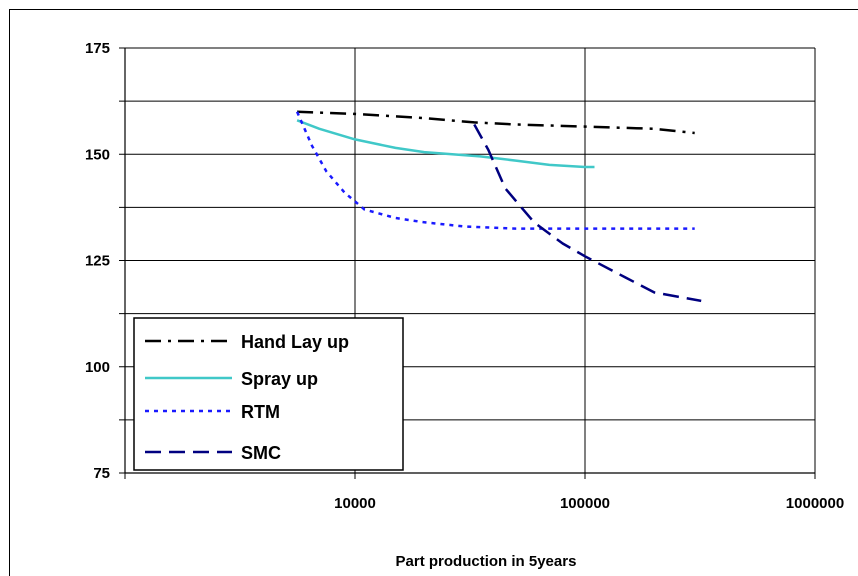 Image resolution: width=858 pixels, height=576 pixels. What do you see at coordinates (587, 213) in the screenshot?
I see `series-line-smc` at bounding box center [587, 213].